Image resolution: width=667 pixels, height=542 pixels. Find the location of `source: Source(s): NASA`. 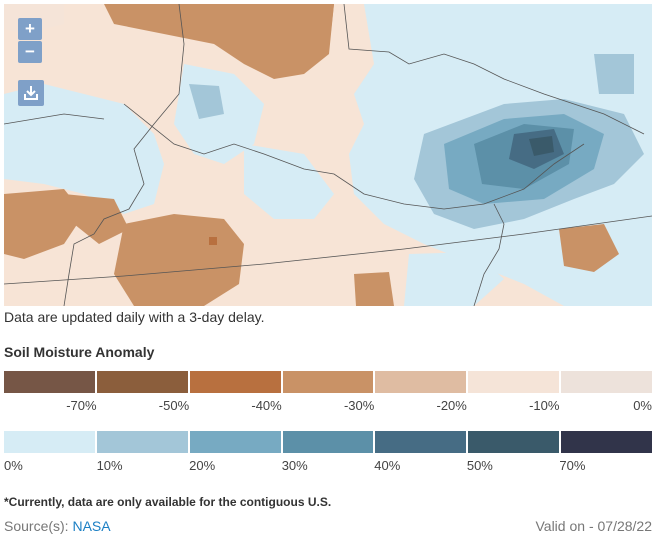

source: Source(s): NASA is located at coordinates (57, 526).